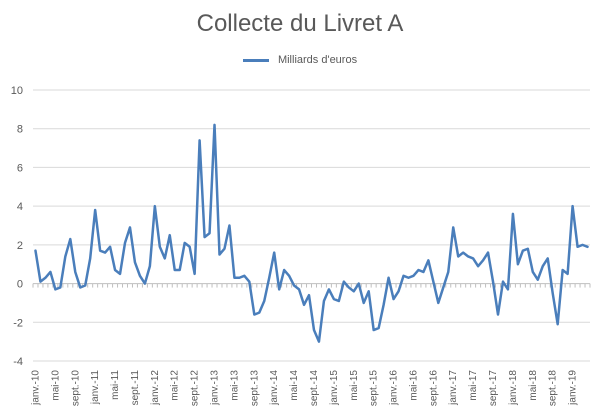  I want to click on x-tick-label: sept.-12, so click(195, 388).